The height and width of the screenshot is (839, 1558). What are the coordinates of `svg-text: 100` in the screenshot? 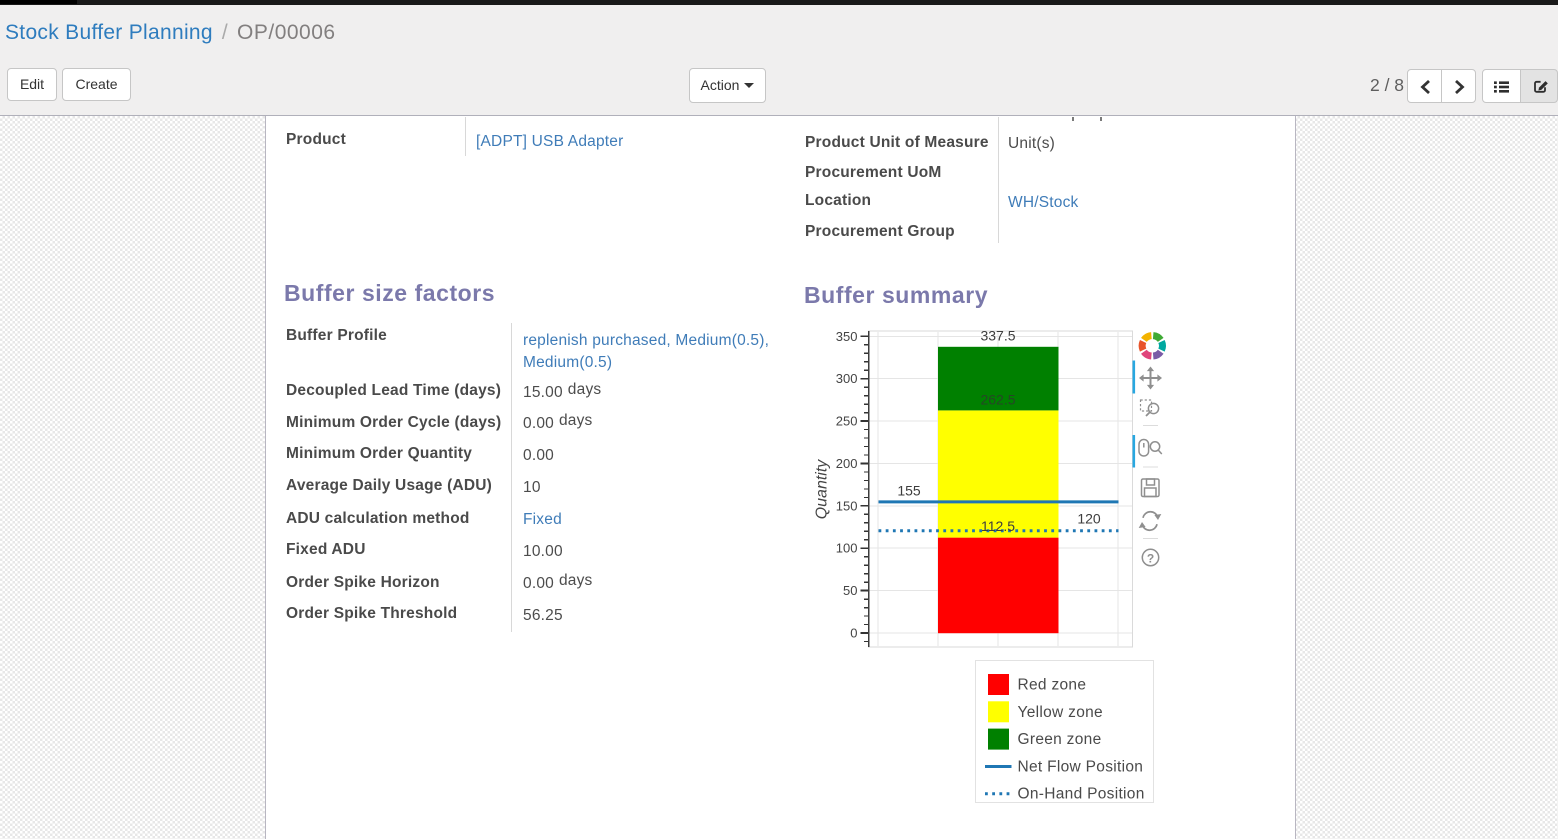 It's located at (847, 548).